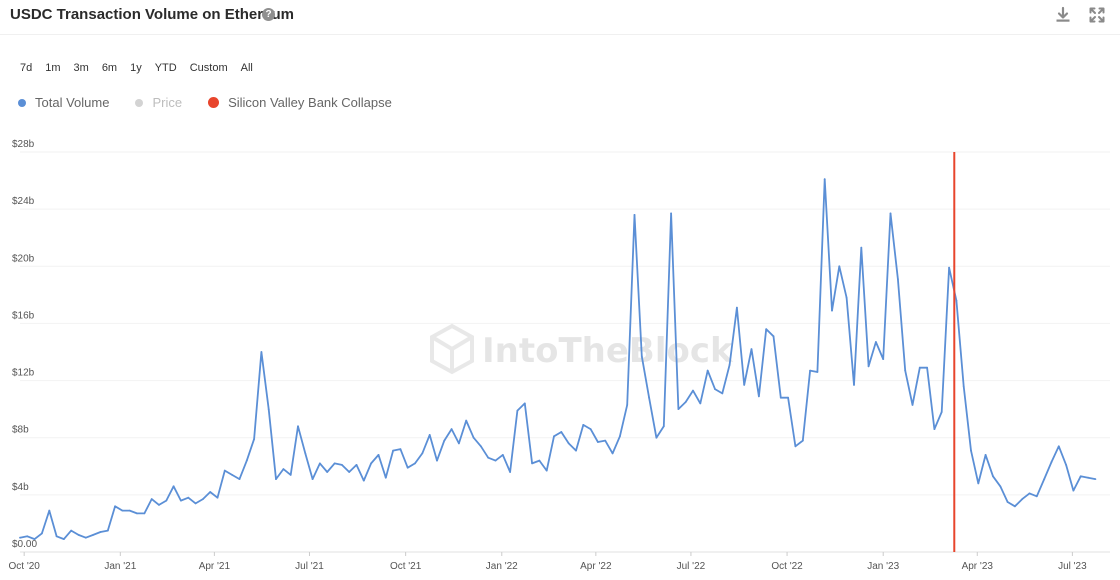 This screenshot has height=580, width=1120. Describe the element at coordinates (63, 102) in the screenshot. I see `legend-item-total-volume: Total Volume` at that location.